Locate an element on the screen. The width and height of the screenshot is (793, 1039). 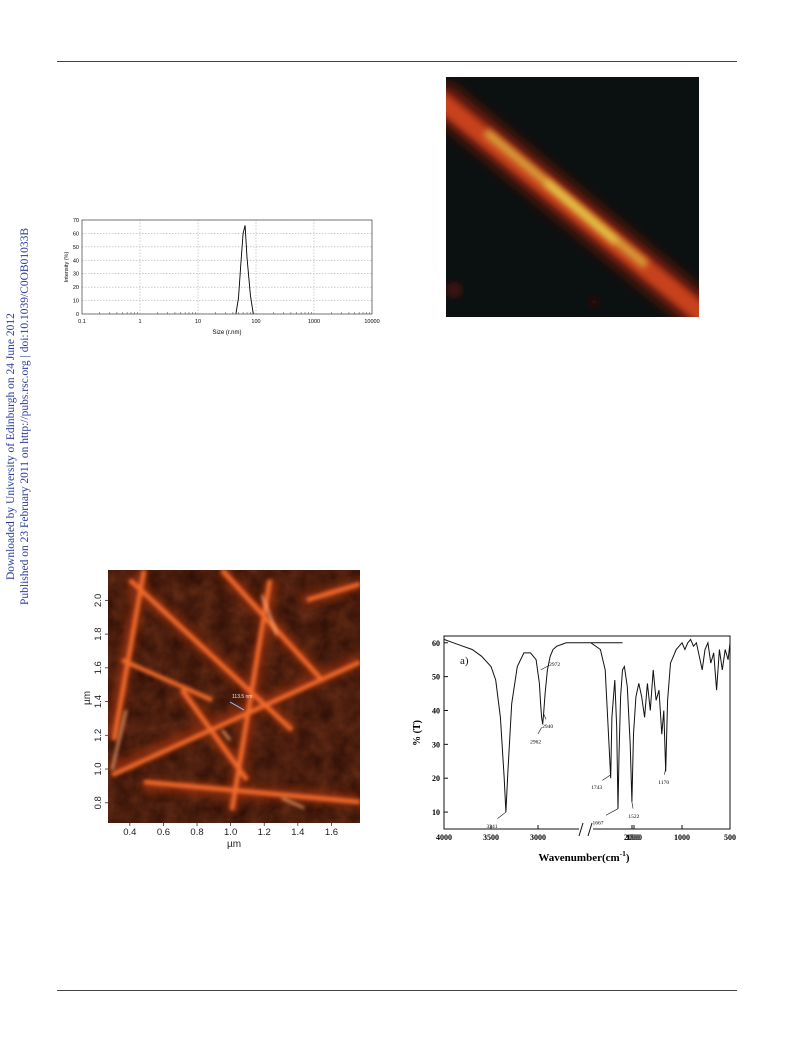
ir-x-tick-label: 500 is located at coordinates (730, 837).